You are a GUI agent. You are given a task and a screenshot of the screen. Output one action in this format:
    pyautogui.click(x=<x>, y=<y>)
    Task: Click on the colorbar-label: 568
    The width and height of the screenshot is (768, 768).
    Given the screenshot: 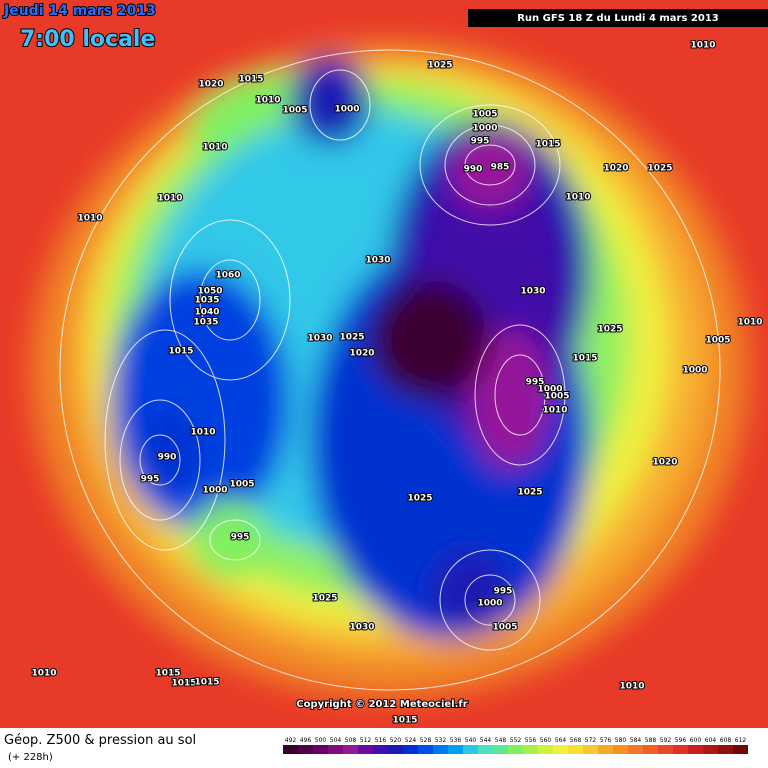 What is the action you would take?
    pyautogui.click(x=576, y=740)
    